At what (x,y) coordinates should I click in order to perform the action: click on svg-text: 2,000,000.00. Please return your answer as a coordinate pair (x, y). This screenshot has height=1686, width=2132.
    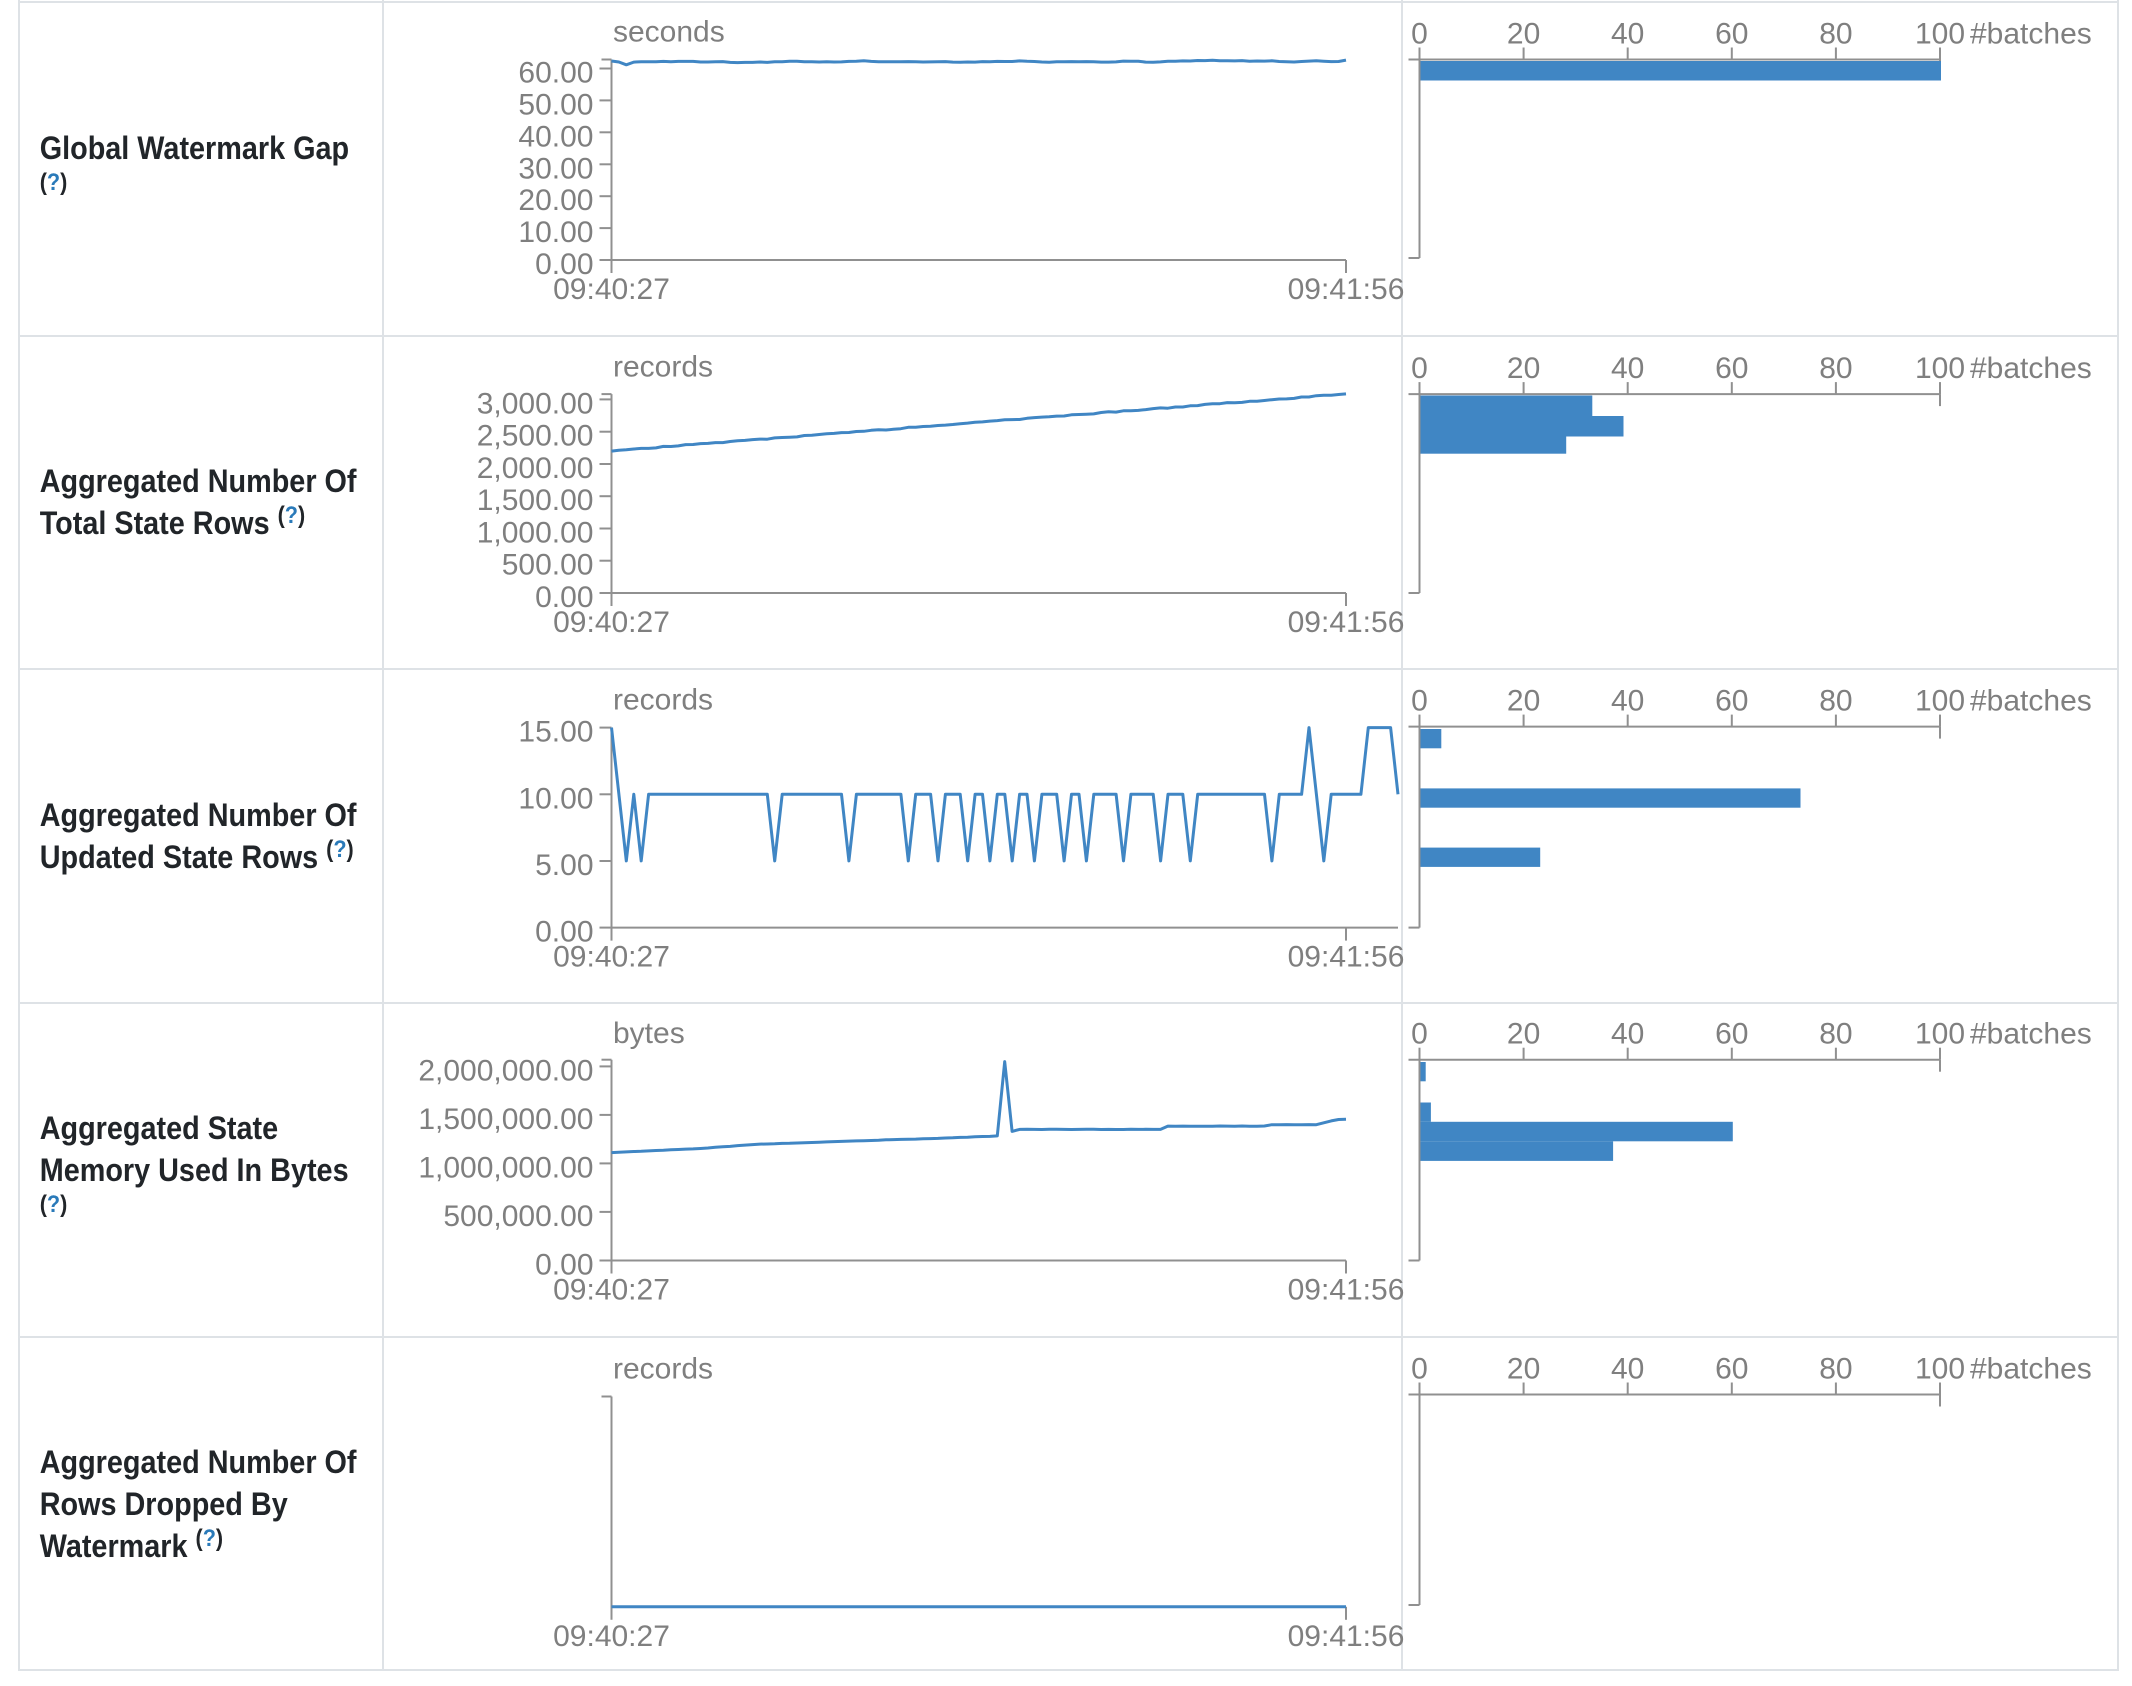
    Looking at the image, I should click on (505, 1070).